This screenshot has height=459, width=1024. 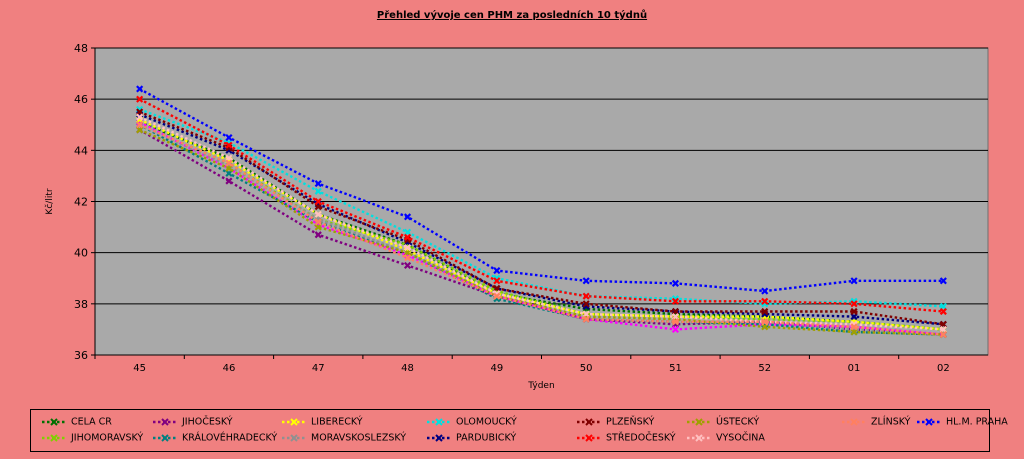 I want to click on x-tick-label: 51, so click(x=675, y=368).